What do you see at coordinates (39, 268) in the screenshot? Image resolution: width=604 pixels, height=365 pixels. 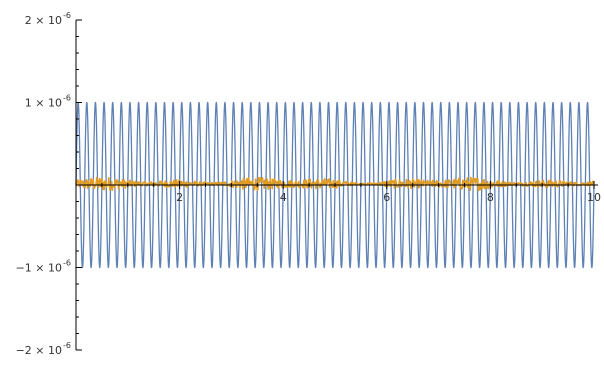 I see `y-tick-label: −1 × 10` at bounding box center [39, 268].